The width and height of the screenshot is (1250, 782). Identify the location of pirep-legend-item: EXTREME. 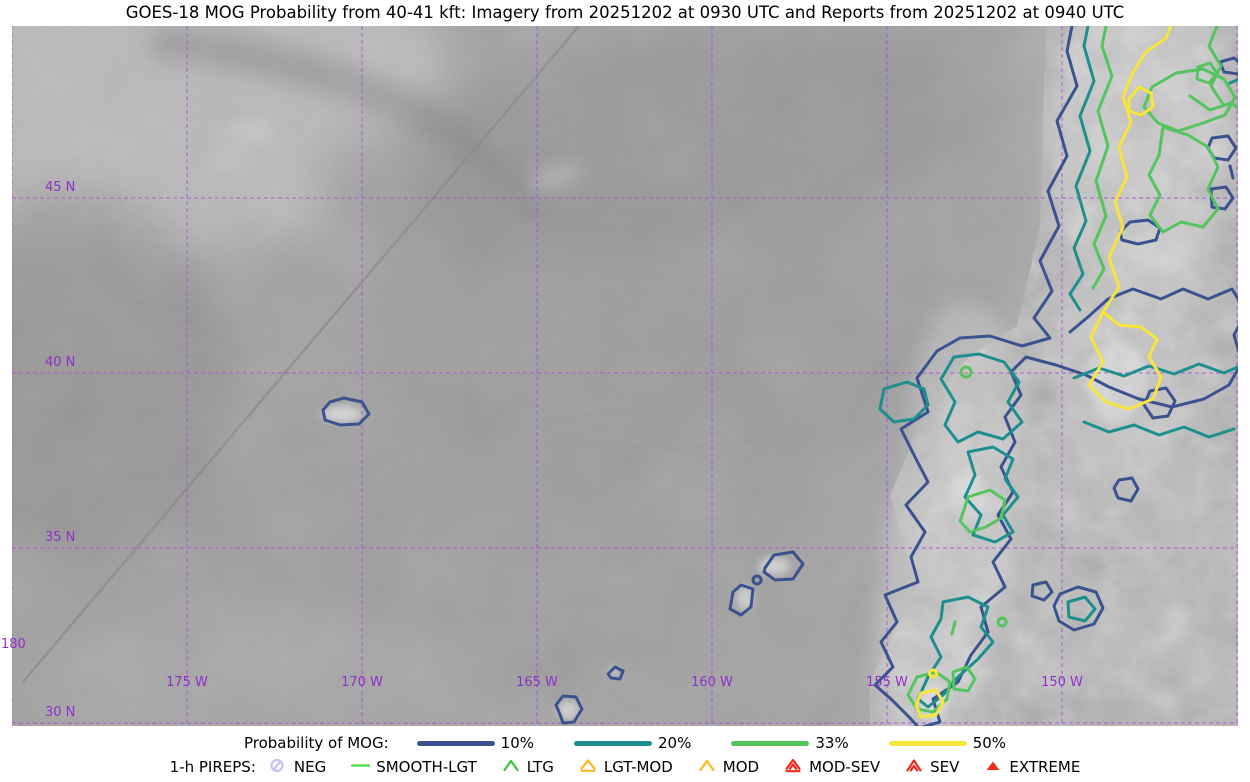
(1031, 767).